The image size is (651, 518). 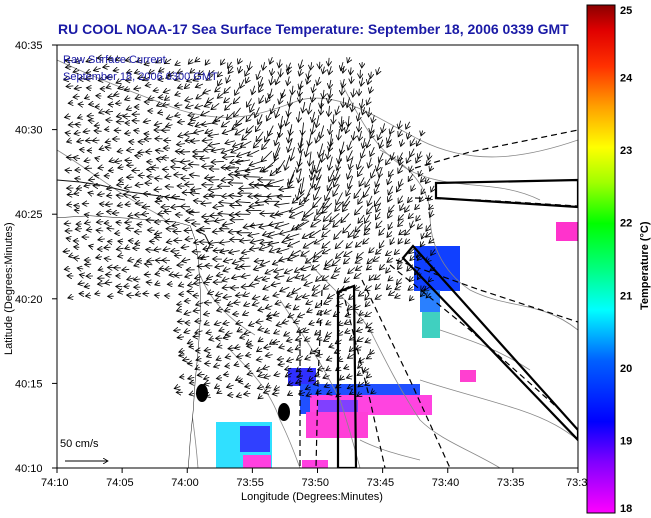 I want to click on colorbar-tick-label: 25, so click(x=626, y=11).